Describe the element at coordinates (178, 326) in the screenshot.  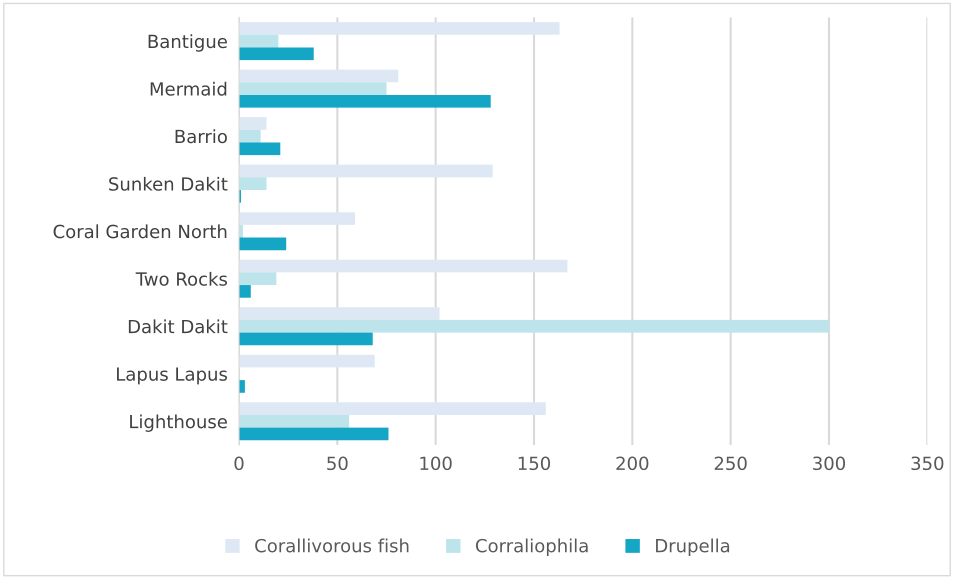
I see `y-tick-label: Dakit Dakit` at that location.